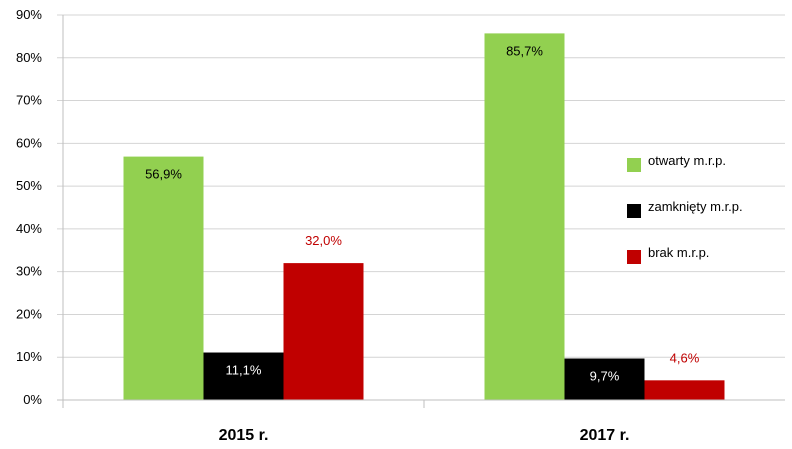  What do you see at coordinates (687, 160) in the screenshot?
I see `legend-label: otwarty m.r.p.` at bounding box center [687, 160].